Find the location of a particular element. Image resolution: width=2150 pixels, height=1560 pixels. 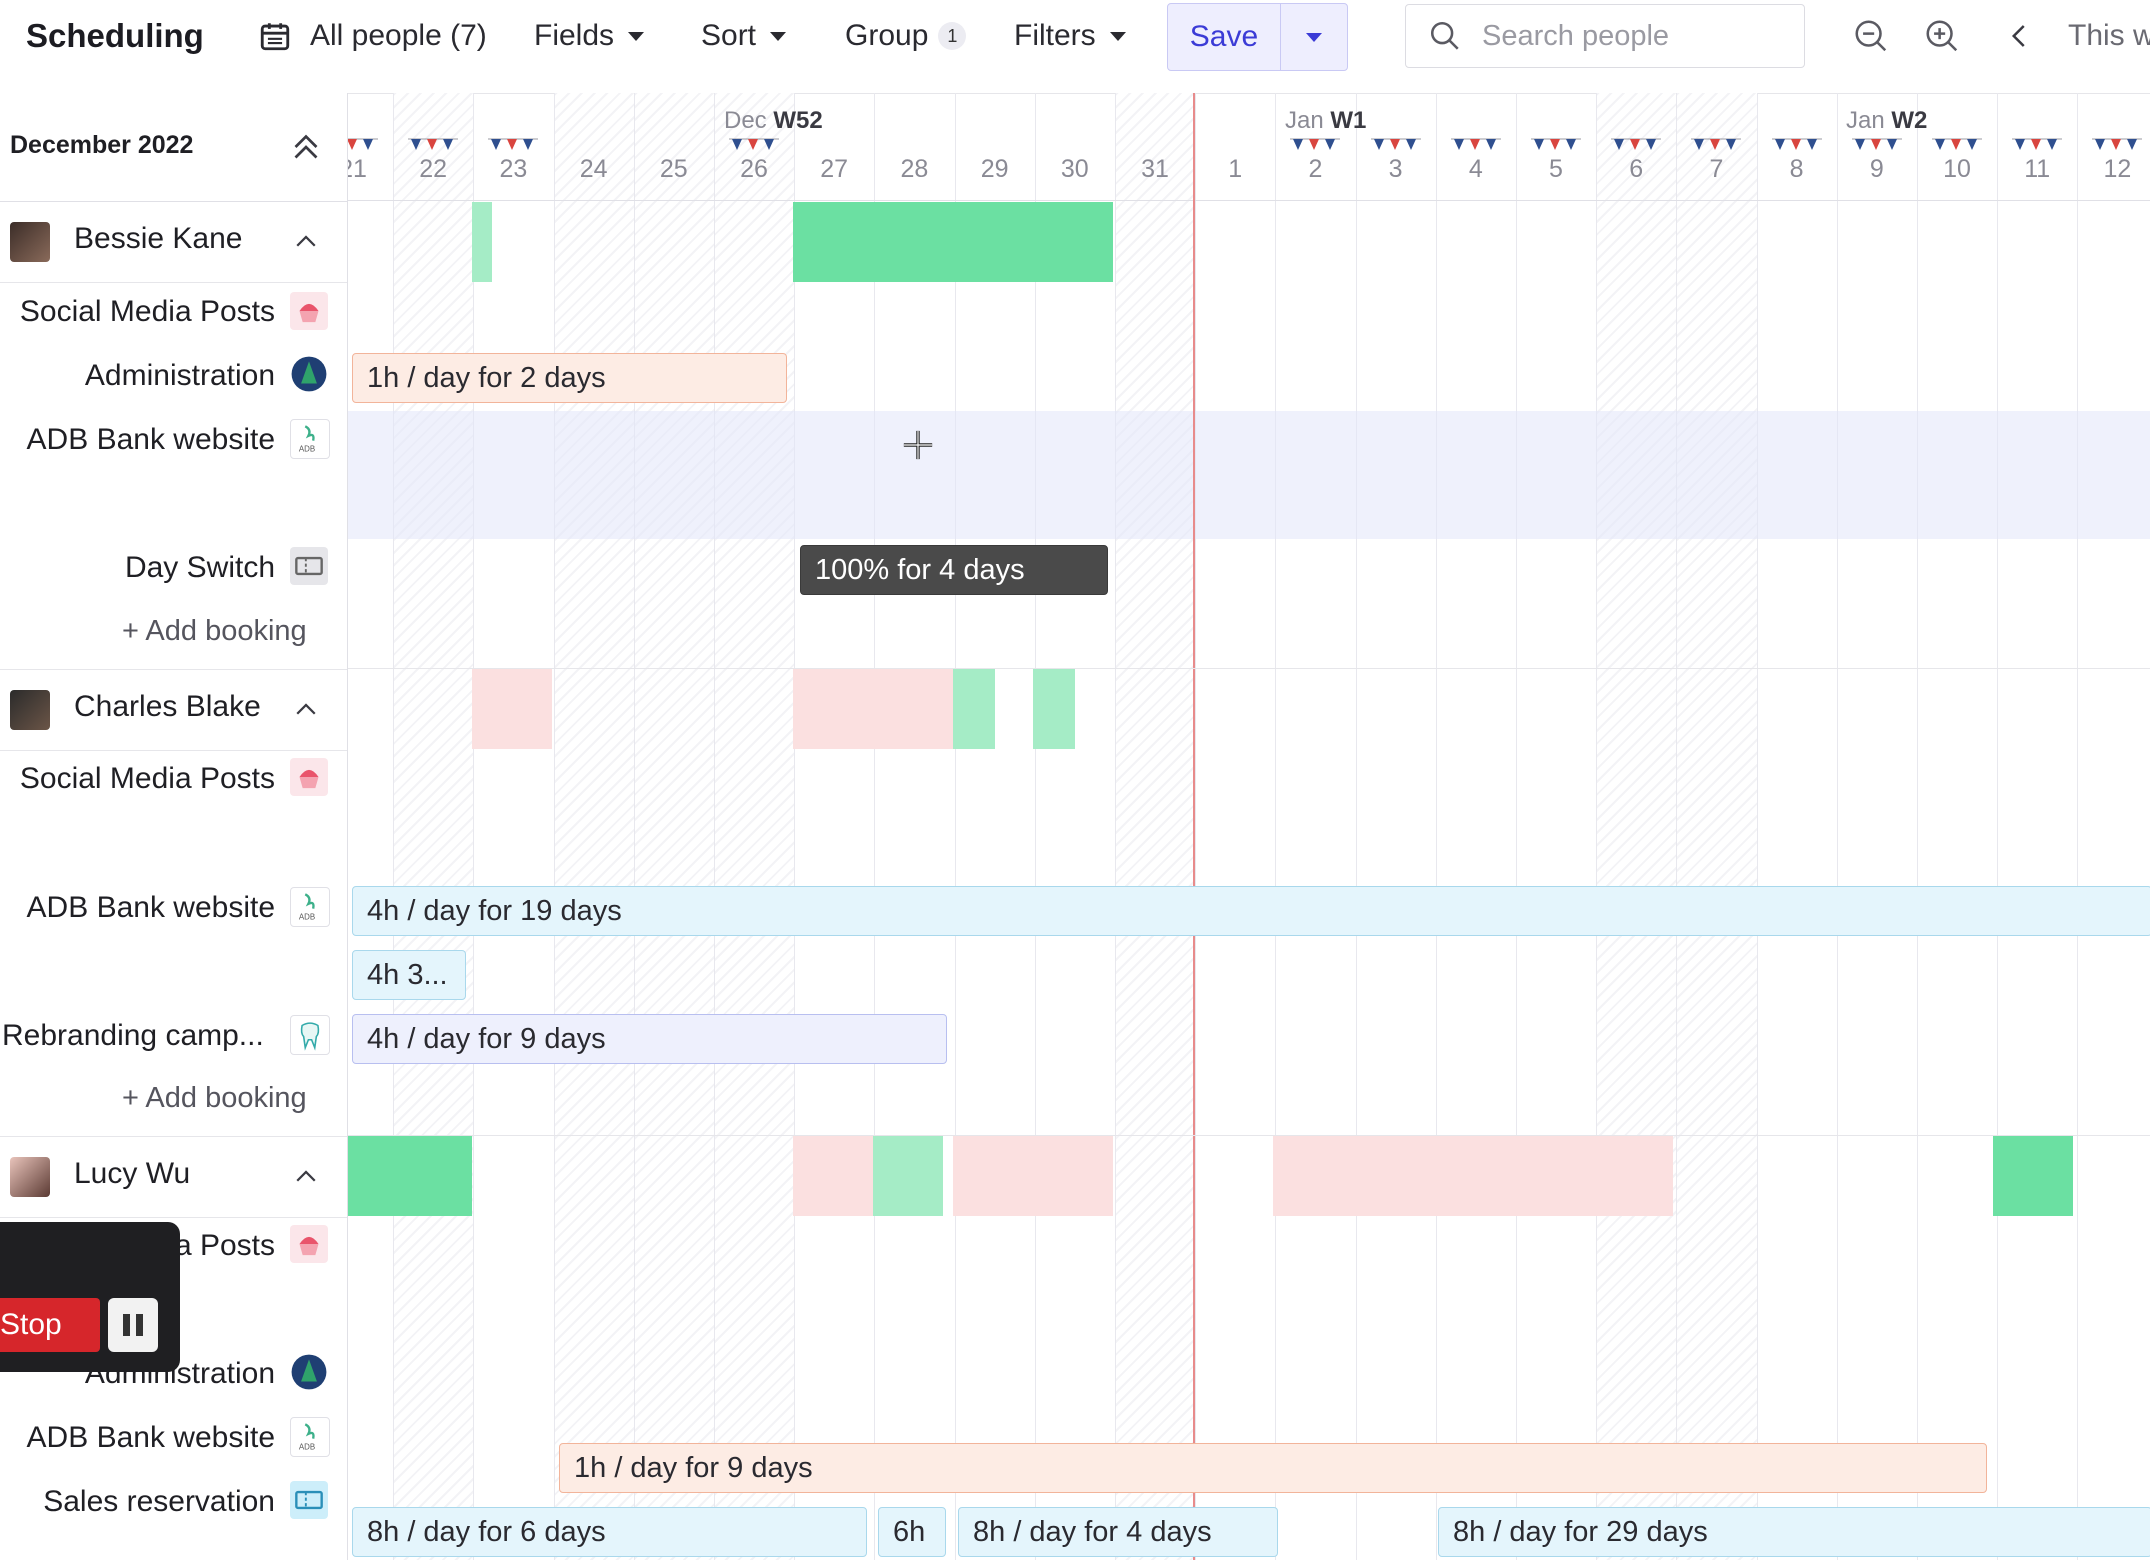

zoom-in-button is located at coordinates (1942, 36).